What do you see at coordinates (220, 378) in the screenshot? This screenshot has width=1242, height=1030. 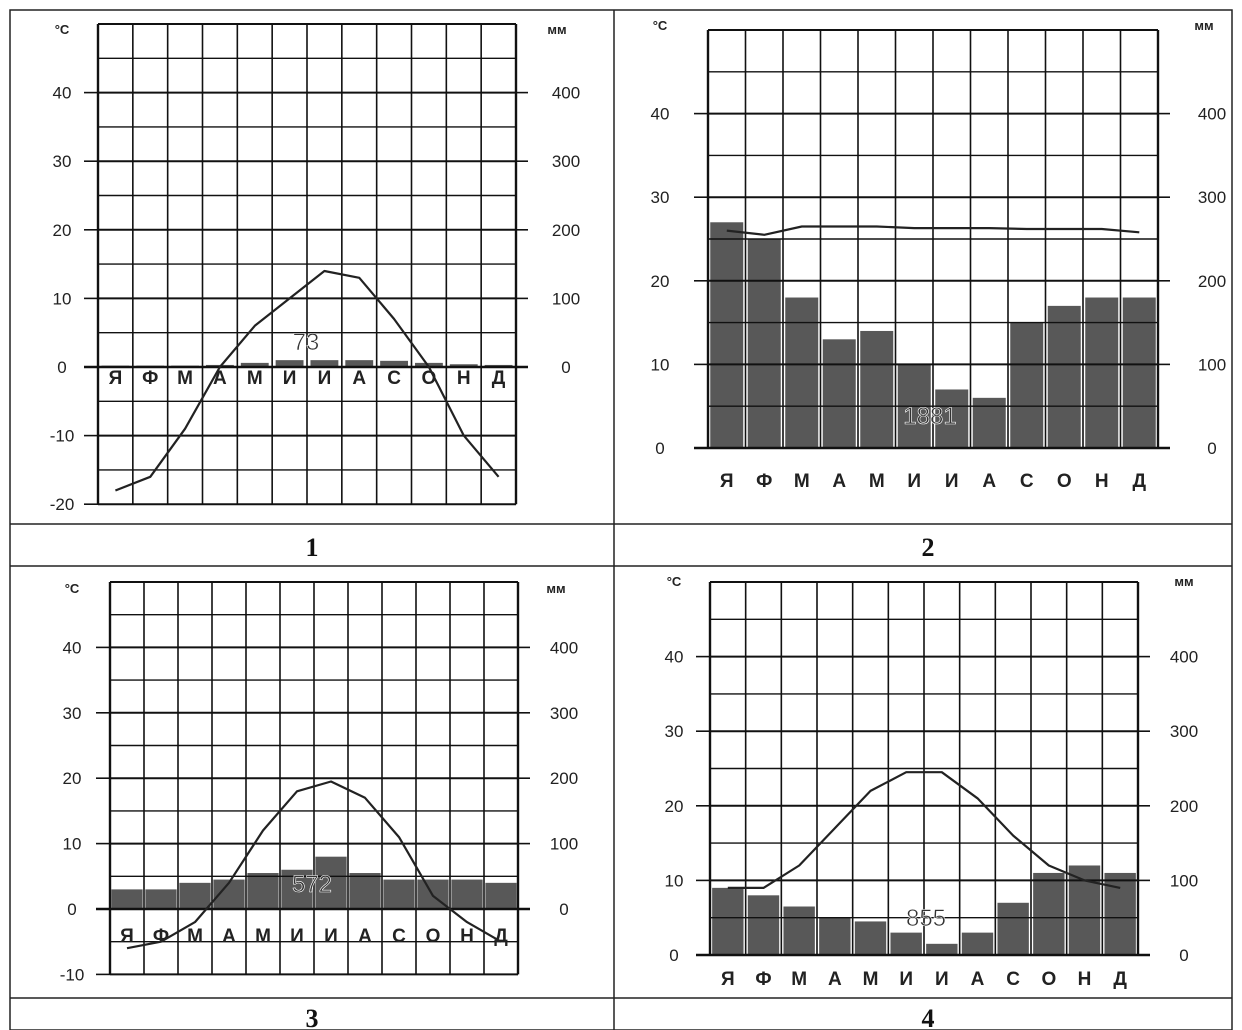 I see `month-label-4: А` at bounding box center [220, 378].